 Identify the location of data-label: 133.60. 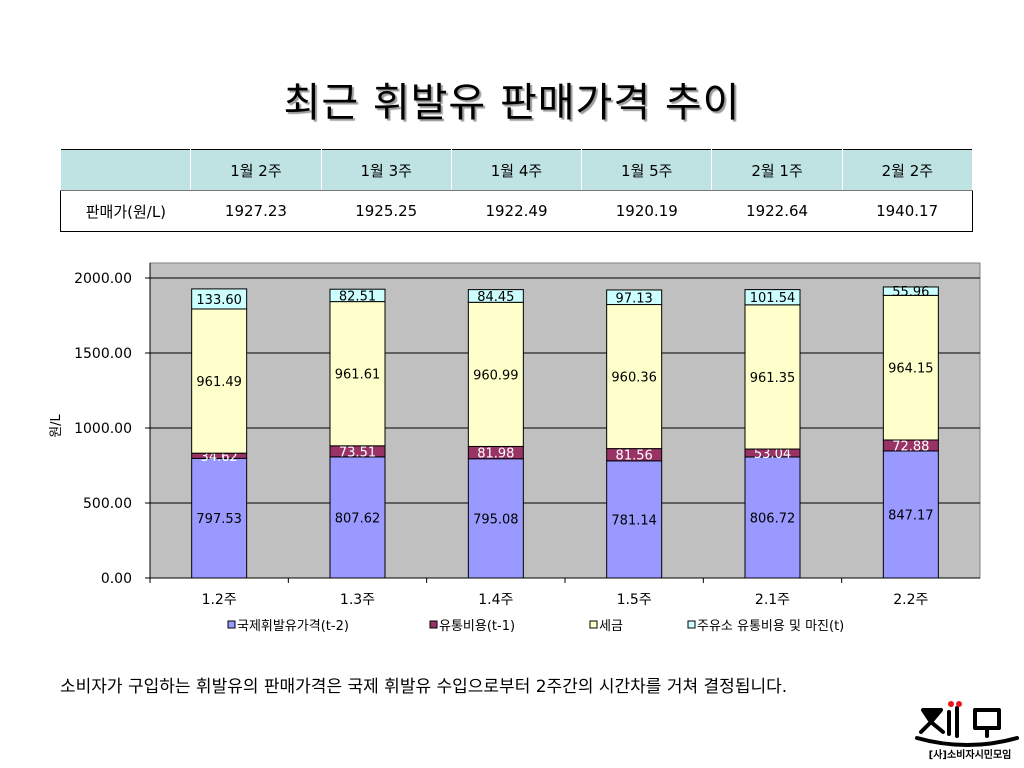
(219, 300).